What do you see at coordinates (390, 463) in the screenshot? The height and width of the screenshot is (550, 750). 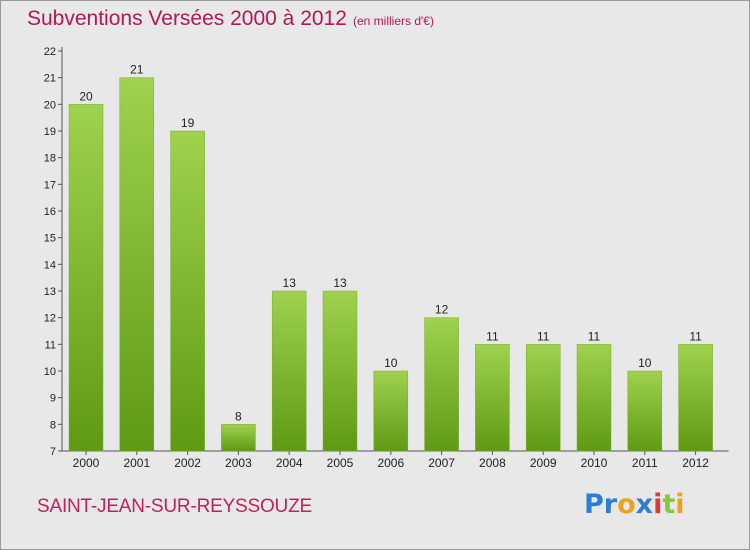 I see `x-tick-label: 2006` at bounding box center [390, 463].